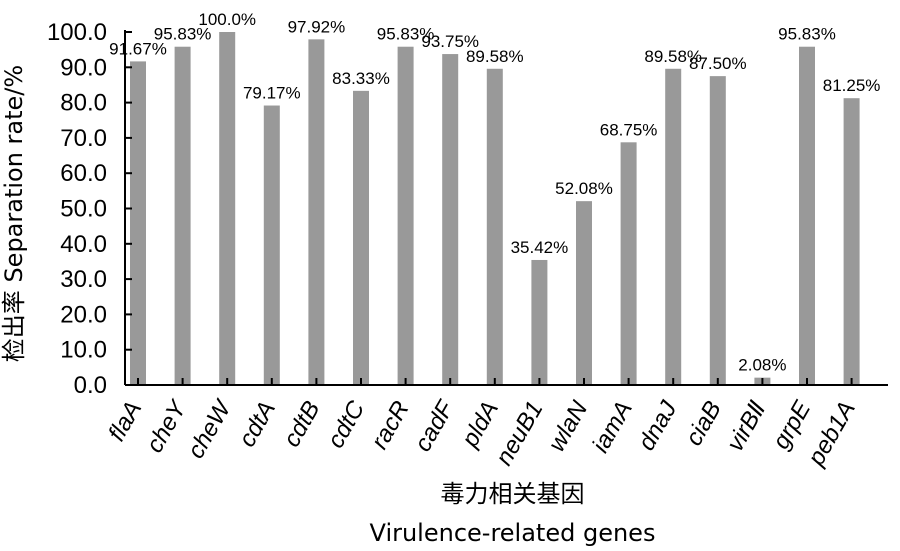 Image resolution: width=900 pixels, height=551 pixels. What do you see at coordinates (346, 424) in the screenshot?
I see `x-tick-label: cdtC` at bounding box center [346, 424].